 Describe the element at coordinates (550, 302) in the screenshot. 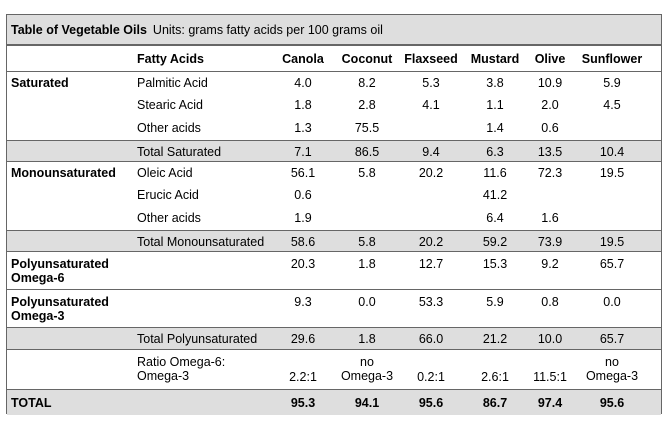

I see `row-value-olive: 0.8` at that location.